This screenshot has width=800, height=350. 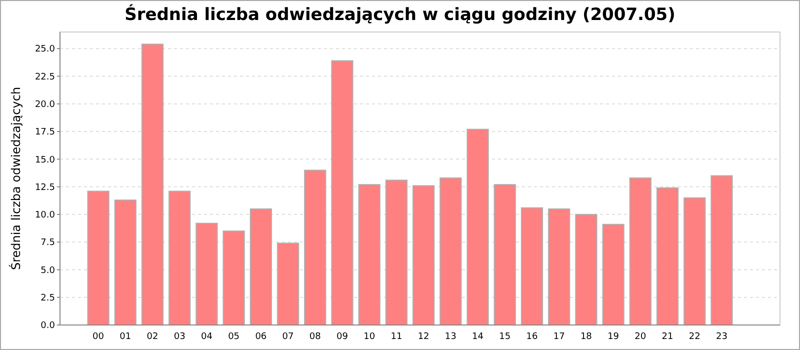 I want to click on y-tick-label: 5.0, so click(x=48, y=271).